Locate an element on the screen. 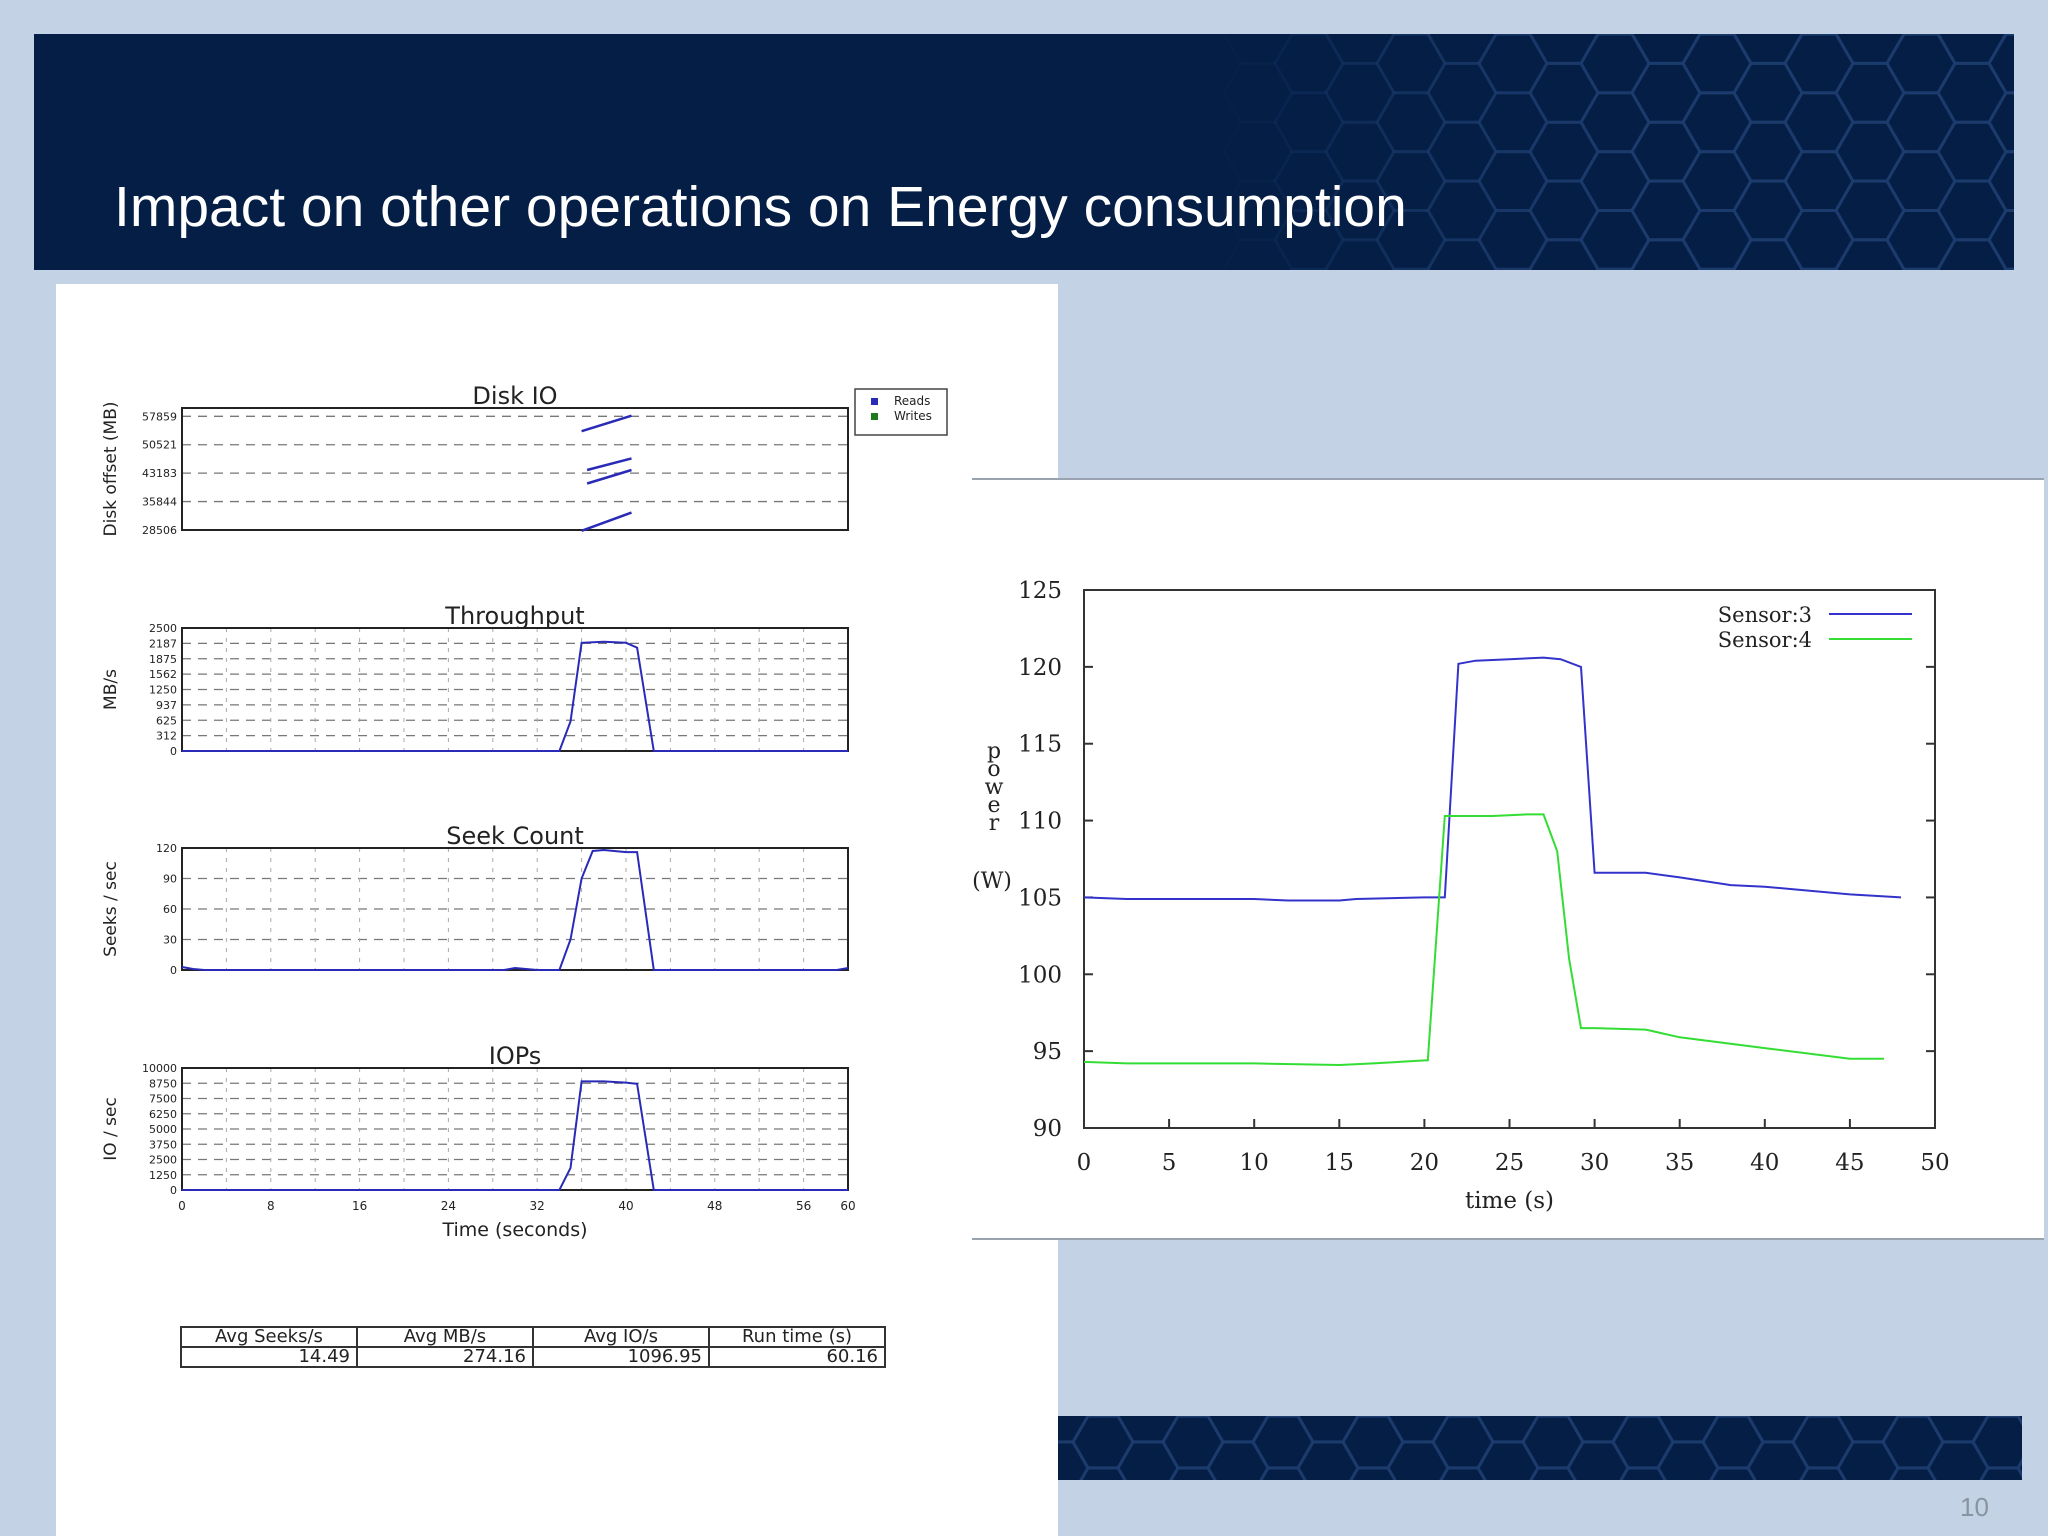 Image resolution: width=2048 pixels, height=1536 pixels. y-tick-label: 57859 is located at coordinates (159, 416).